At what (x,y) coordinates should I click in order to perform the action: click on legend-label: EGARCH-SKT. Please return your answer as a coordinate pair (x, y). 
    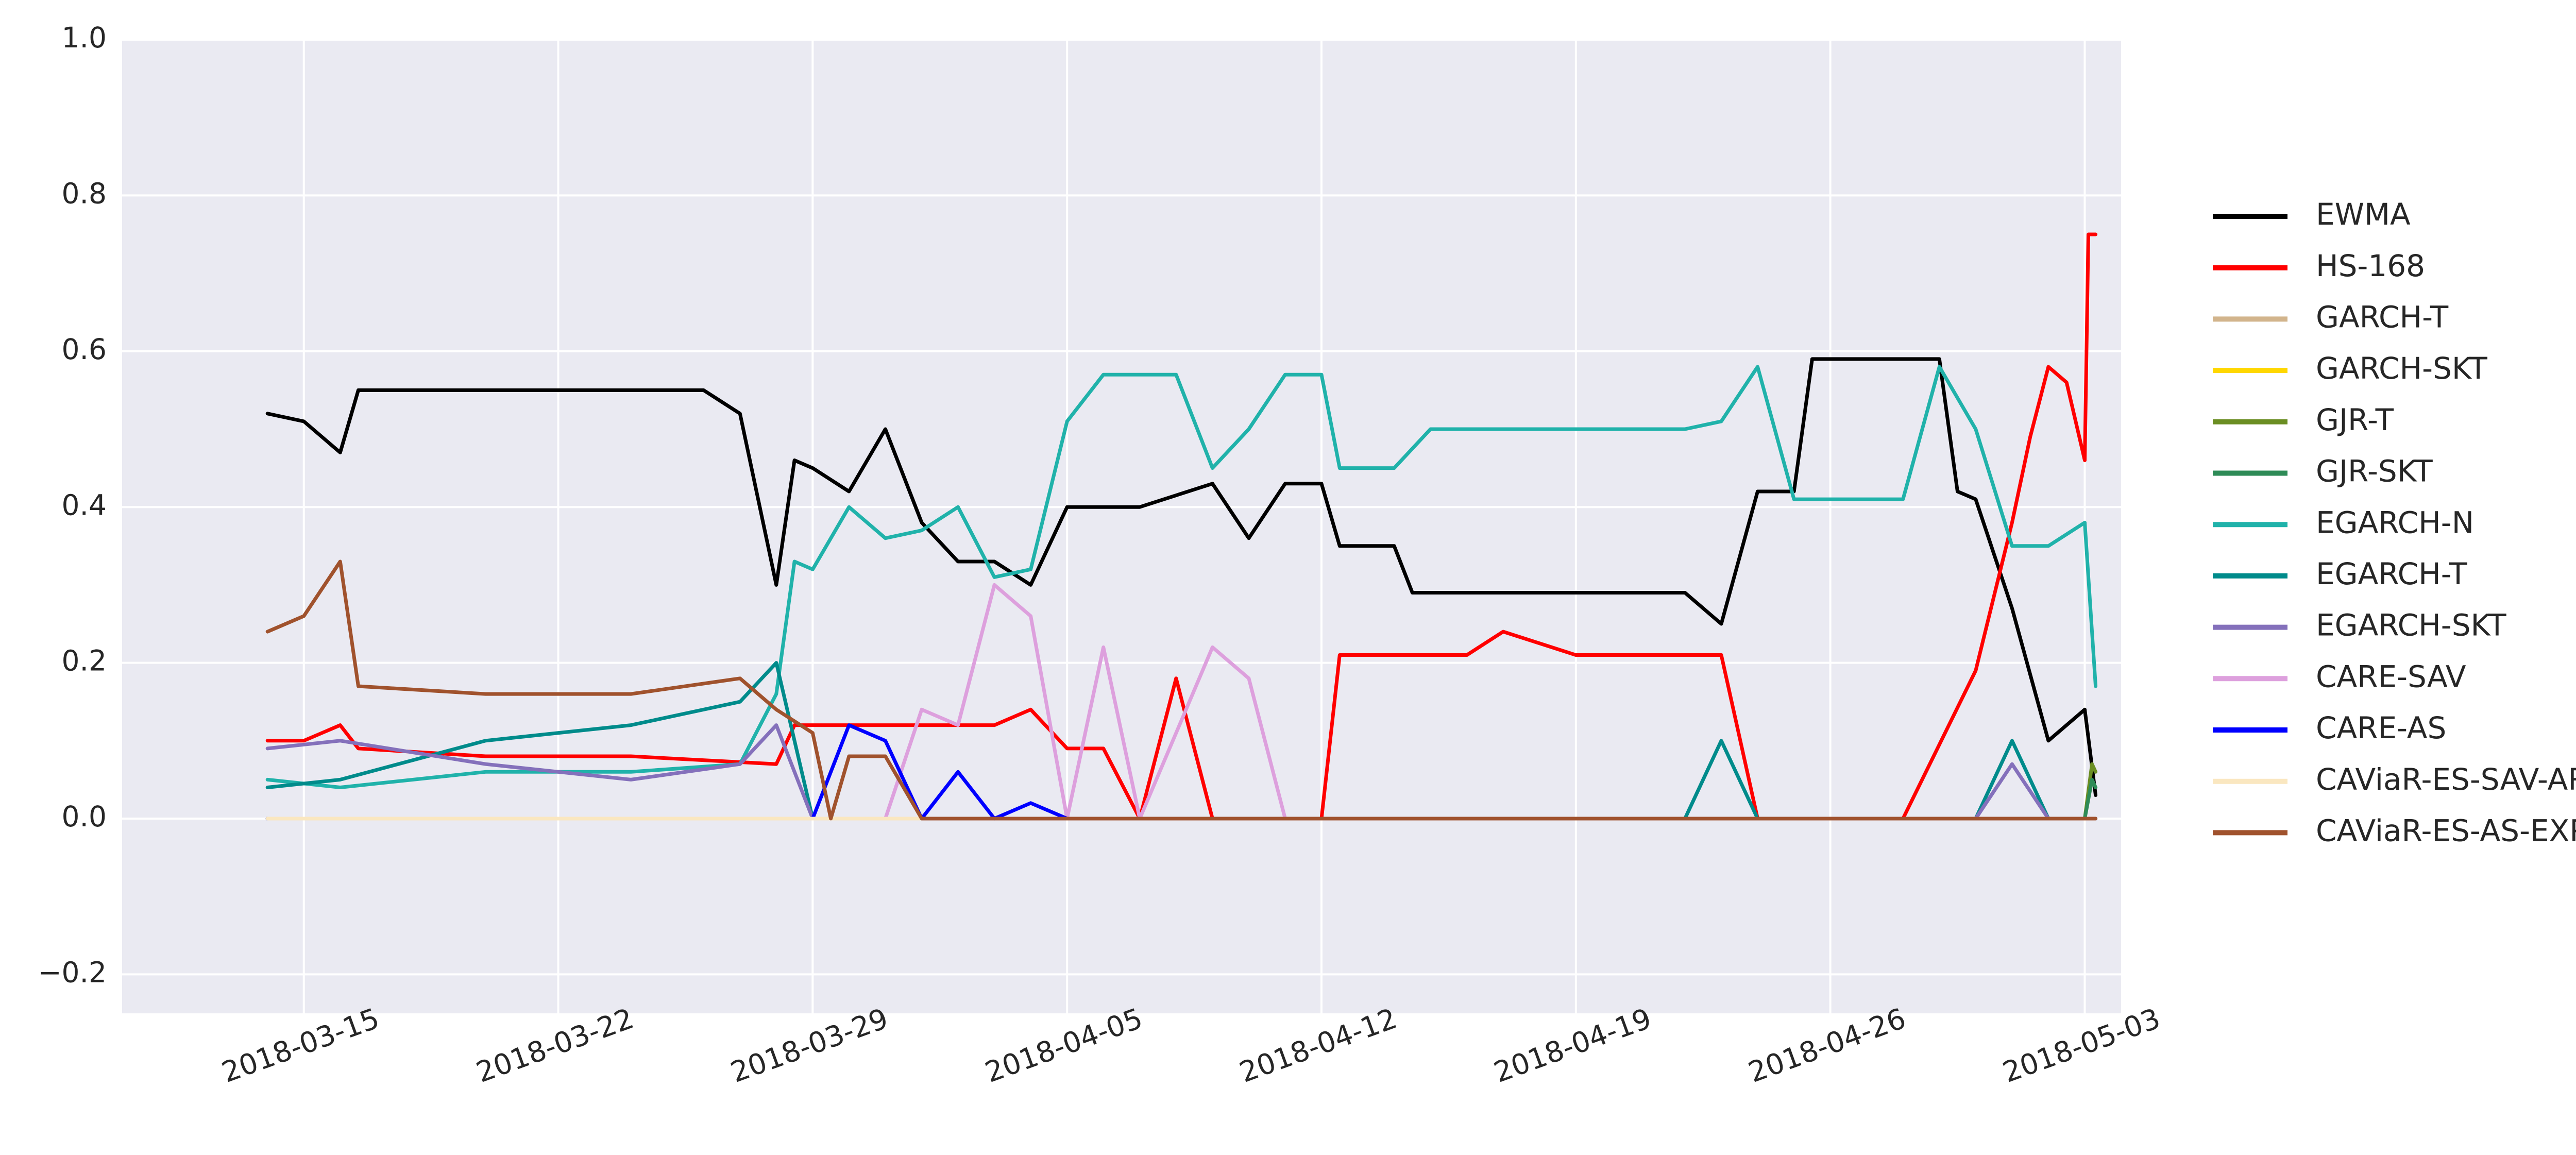
    Looking at the image, I should click on (2411, 625).